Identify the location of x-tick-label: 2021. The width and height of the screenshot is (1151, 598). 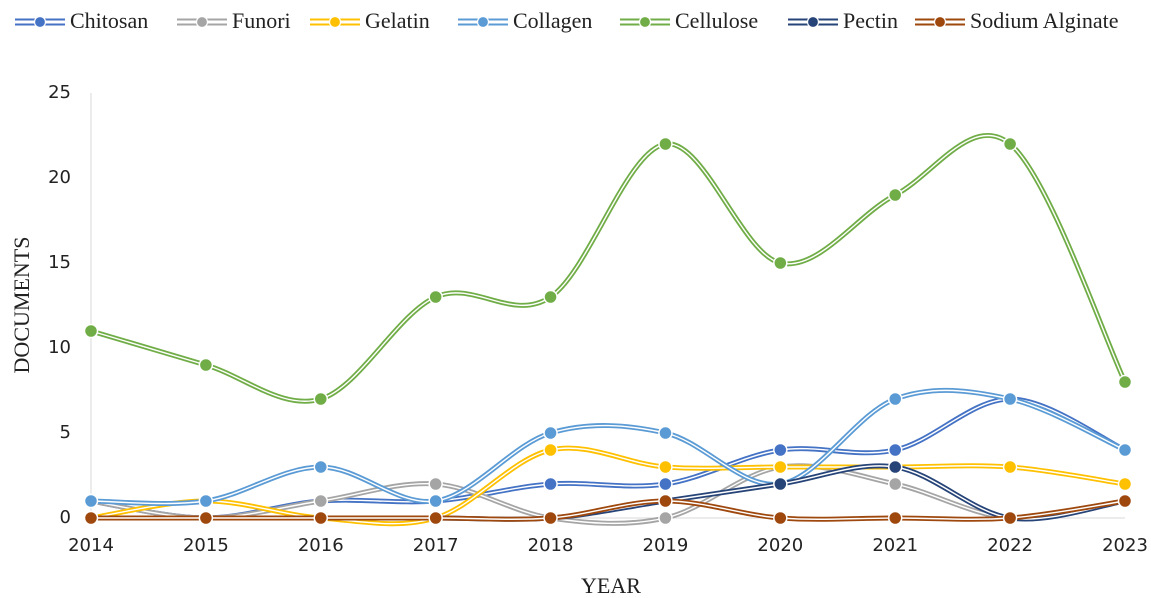
(895, 545).